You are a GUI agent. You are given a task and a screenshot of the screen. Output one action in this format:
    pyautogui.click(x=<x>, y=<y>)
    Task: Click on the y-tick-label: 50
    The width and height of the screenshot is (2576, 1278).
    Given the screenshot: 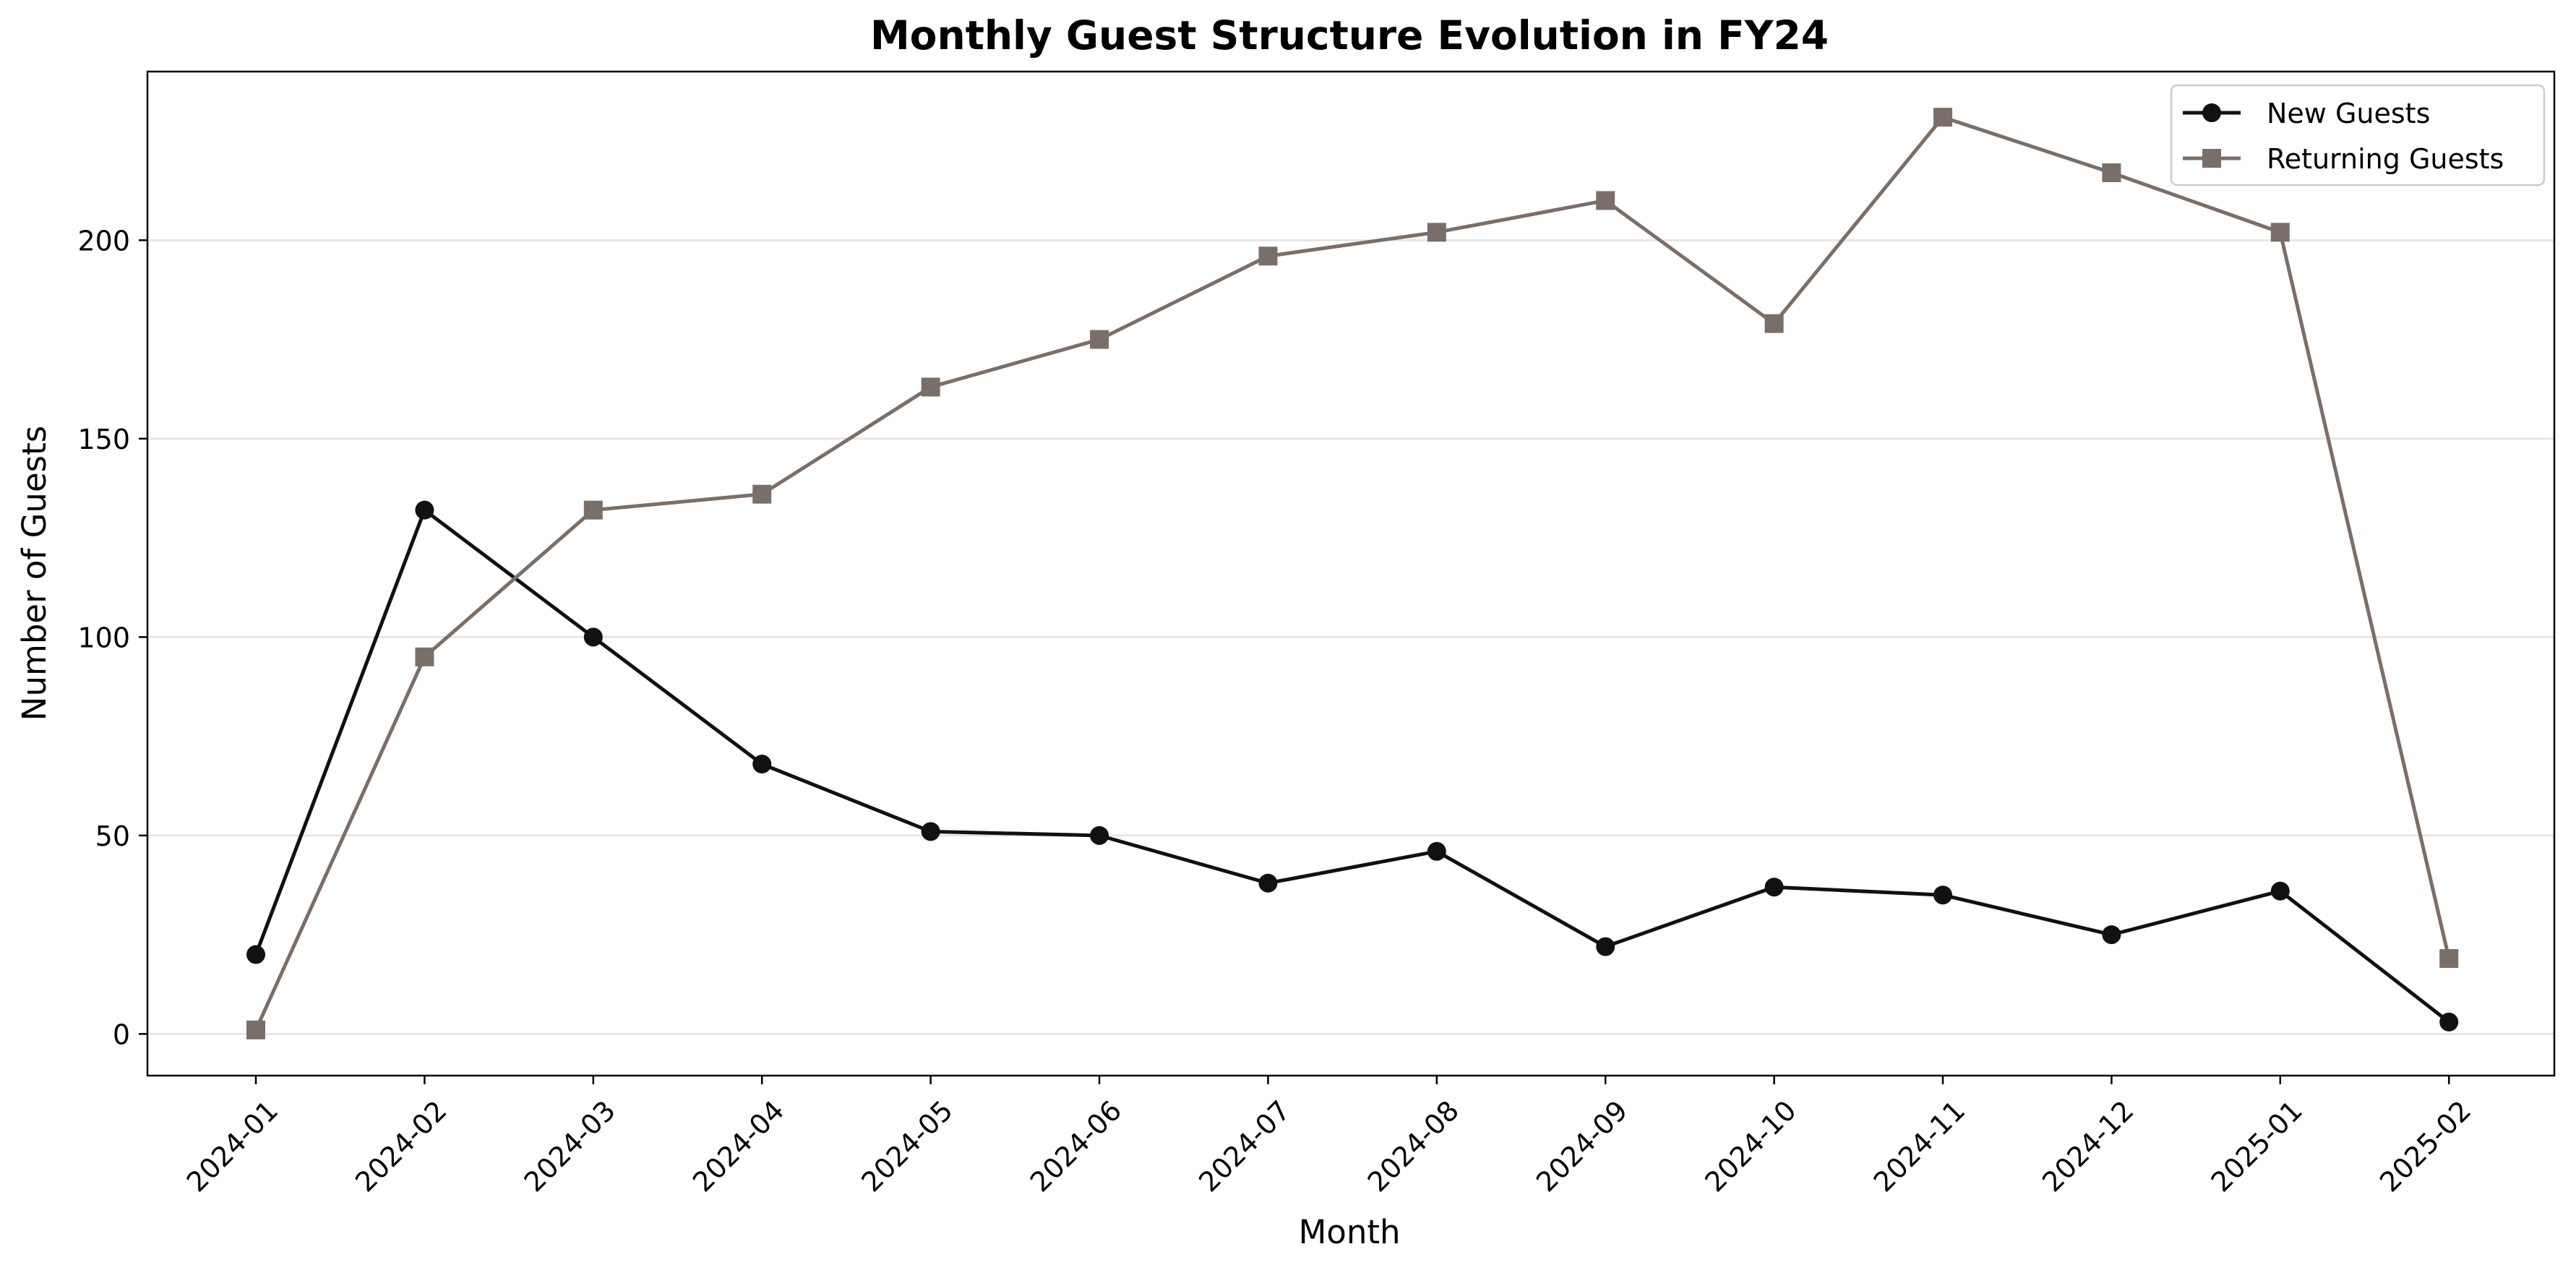 What is the action you would take?
    pyautogui.click(x=113, y=836)
    